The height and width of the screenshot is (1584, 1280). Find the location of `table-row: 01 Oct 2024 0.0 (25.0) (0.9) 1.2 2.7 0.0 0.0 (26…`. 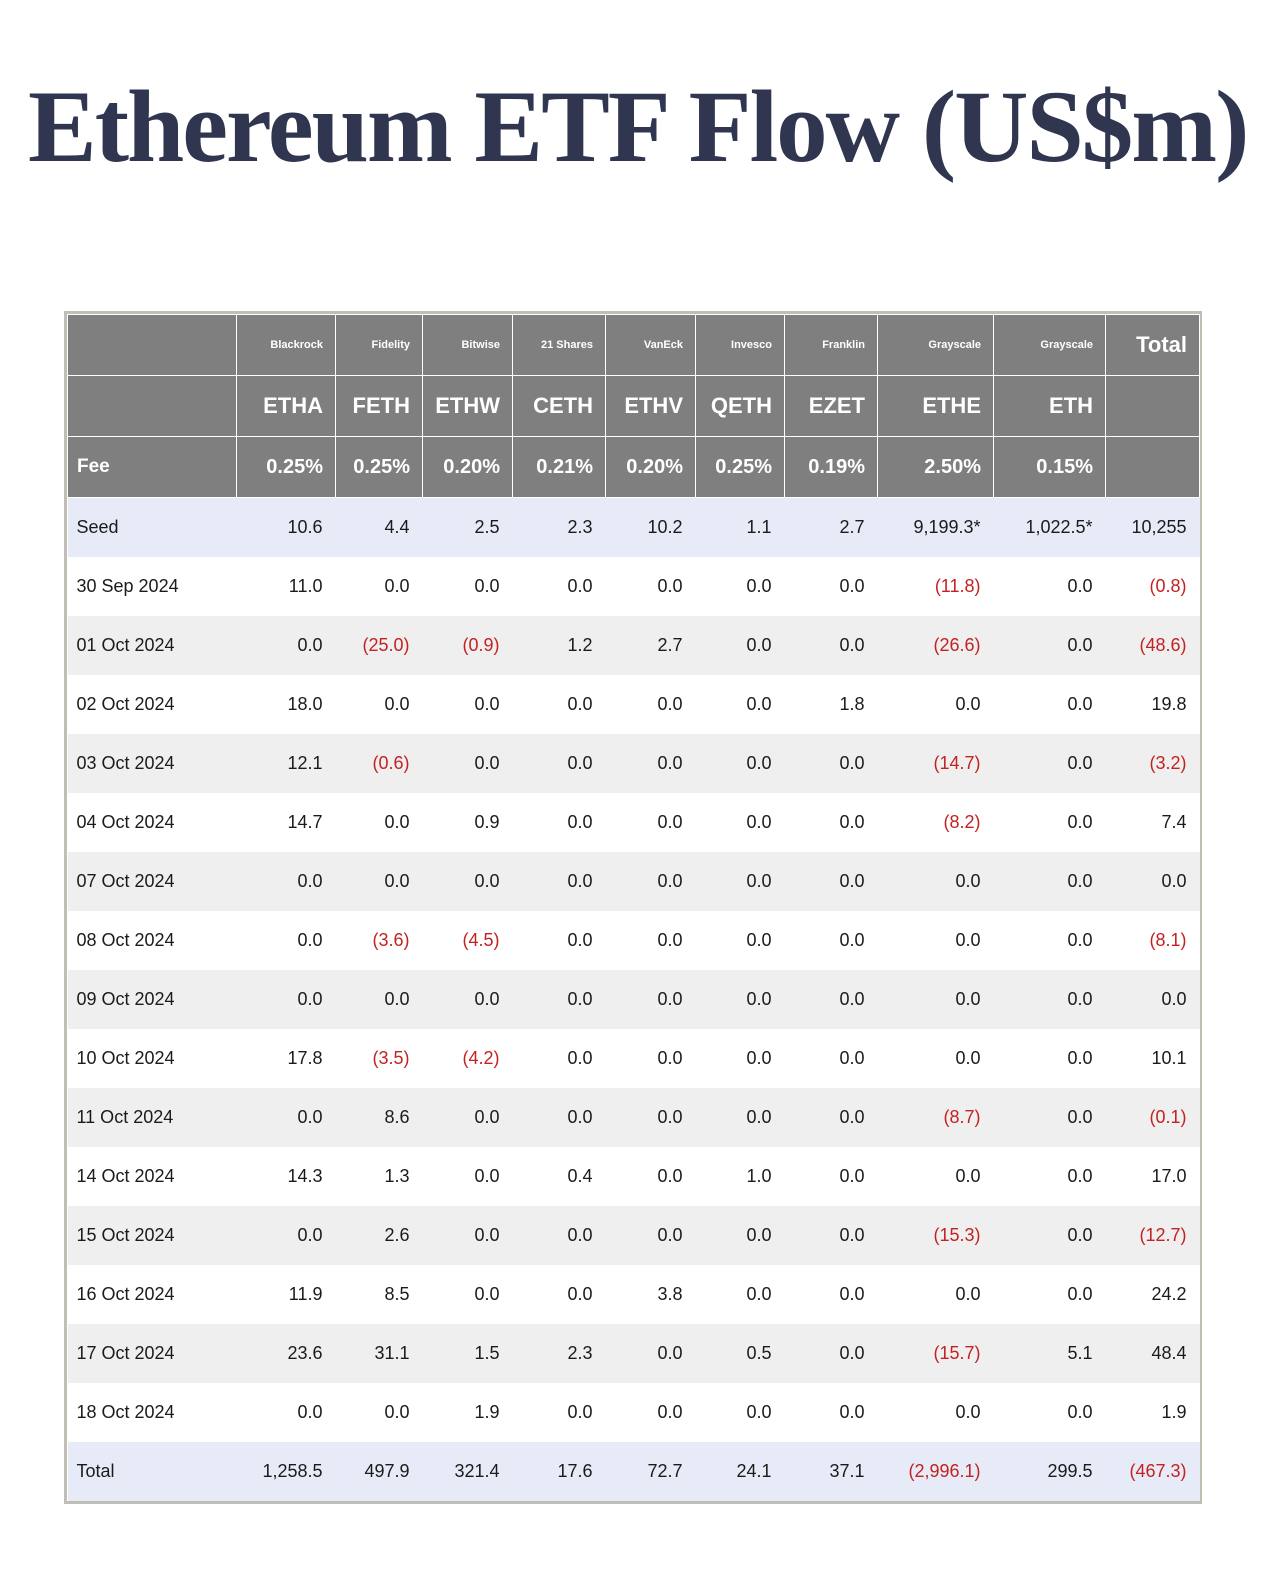

table-row: 01 Oct 2024 0.0 (25.0) (0.9) 1.2 2.7 0.0 0.0 (26… is located at coordinates (633, 645).